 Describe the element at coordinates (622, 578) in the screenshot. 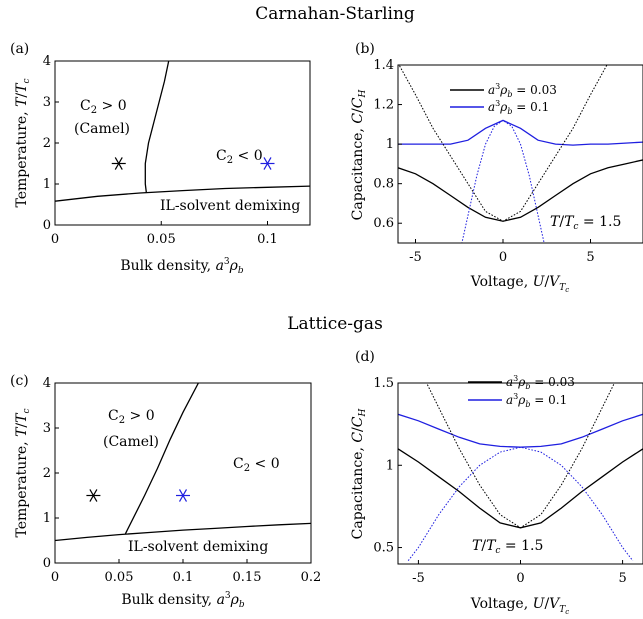

I see `x-tick-label-d-2: 5` at that location.